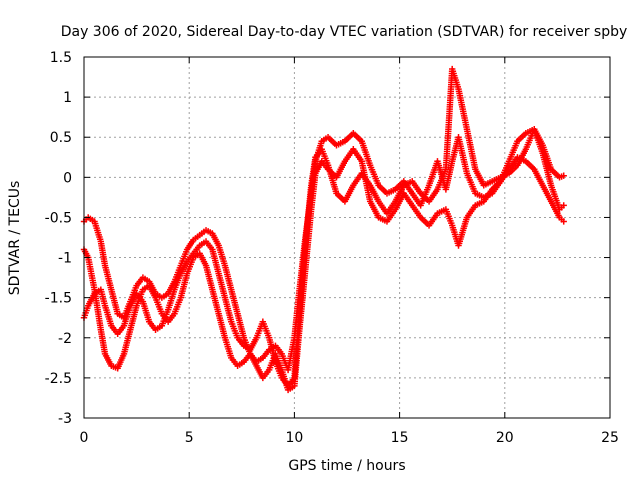 This screenshot has height=480, width=640. What do you see at coordinates (189, 438) in the screenshot?
I see `x-tick-label: 5` at bounding box center [189, 438].